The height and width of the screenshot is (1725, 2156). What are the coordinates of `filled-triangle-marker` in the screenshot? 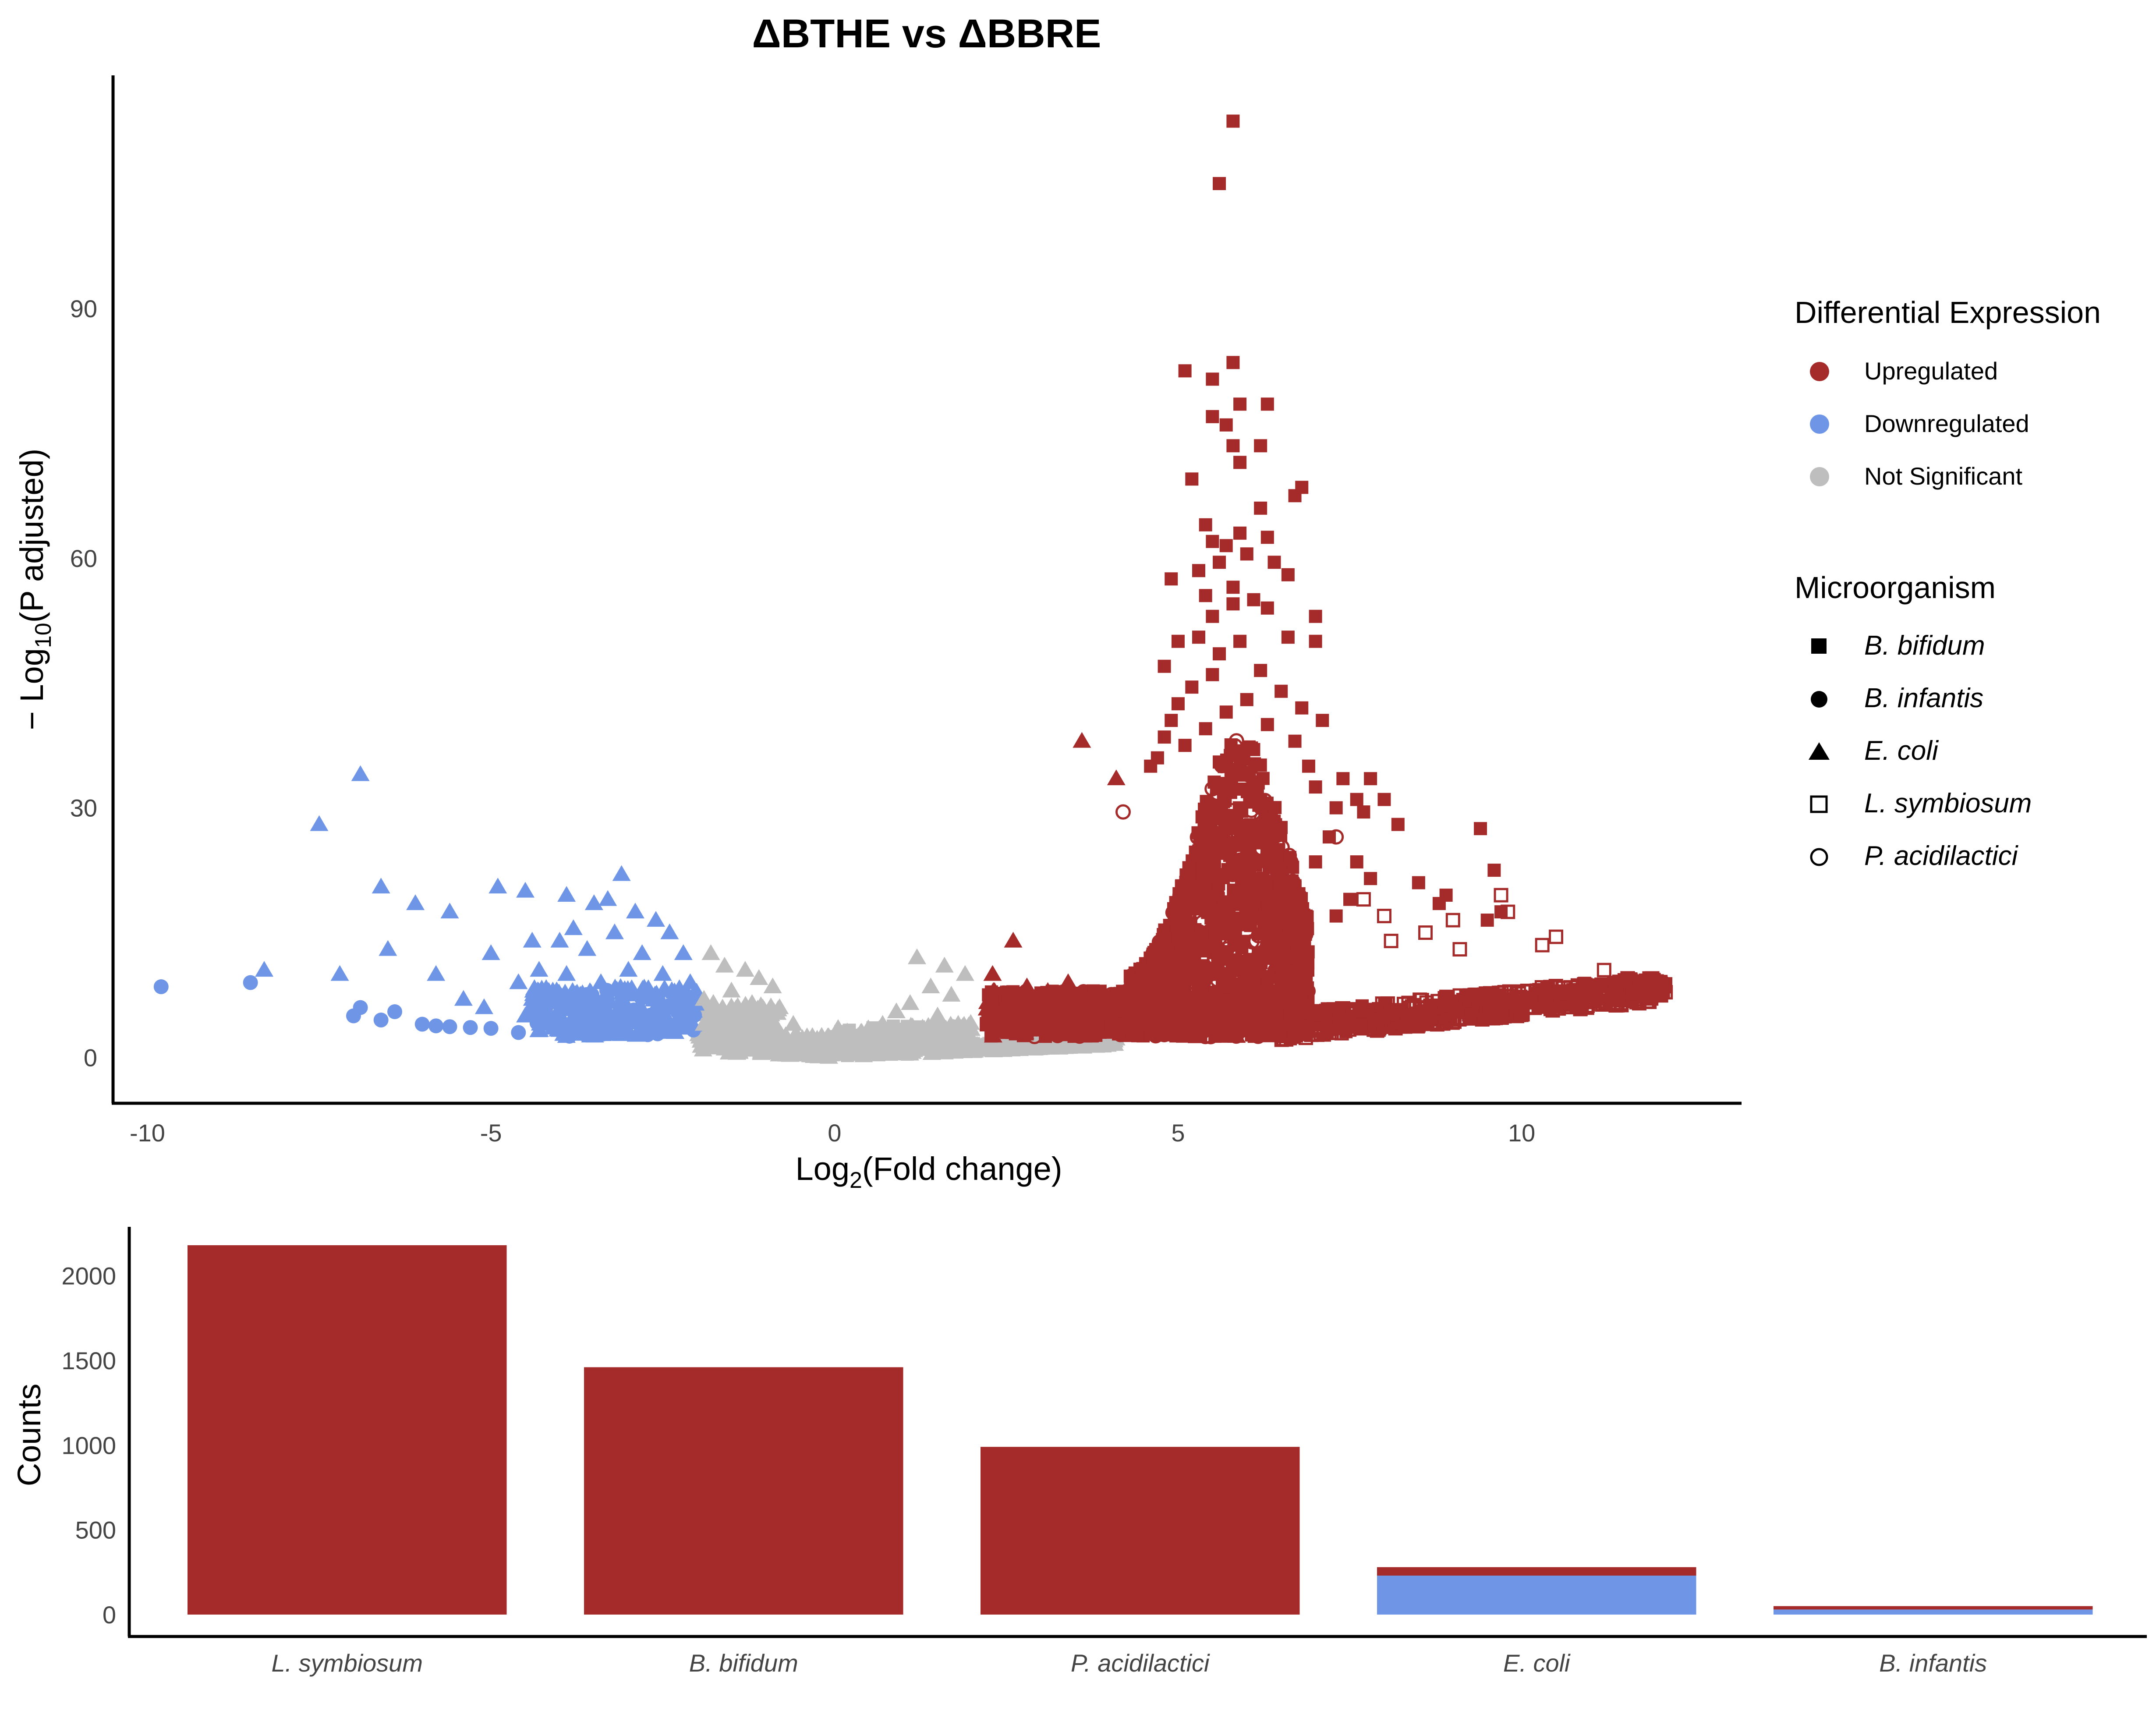 It's located at (1819, 751).